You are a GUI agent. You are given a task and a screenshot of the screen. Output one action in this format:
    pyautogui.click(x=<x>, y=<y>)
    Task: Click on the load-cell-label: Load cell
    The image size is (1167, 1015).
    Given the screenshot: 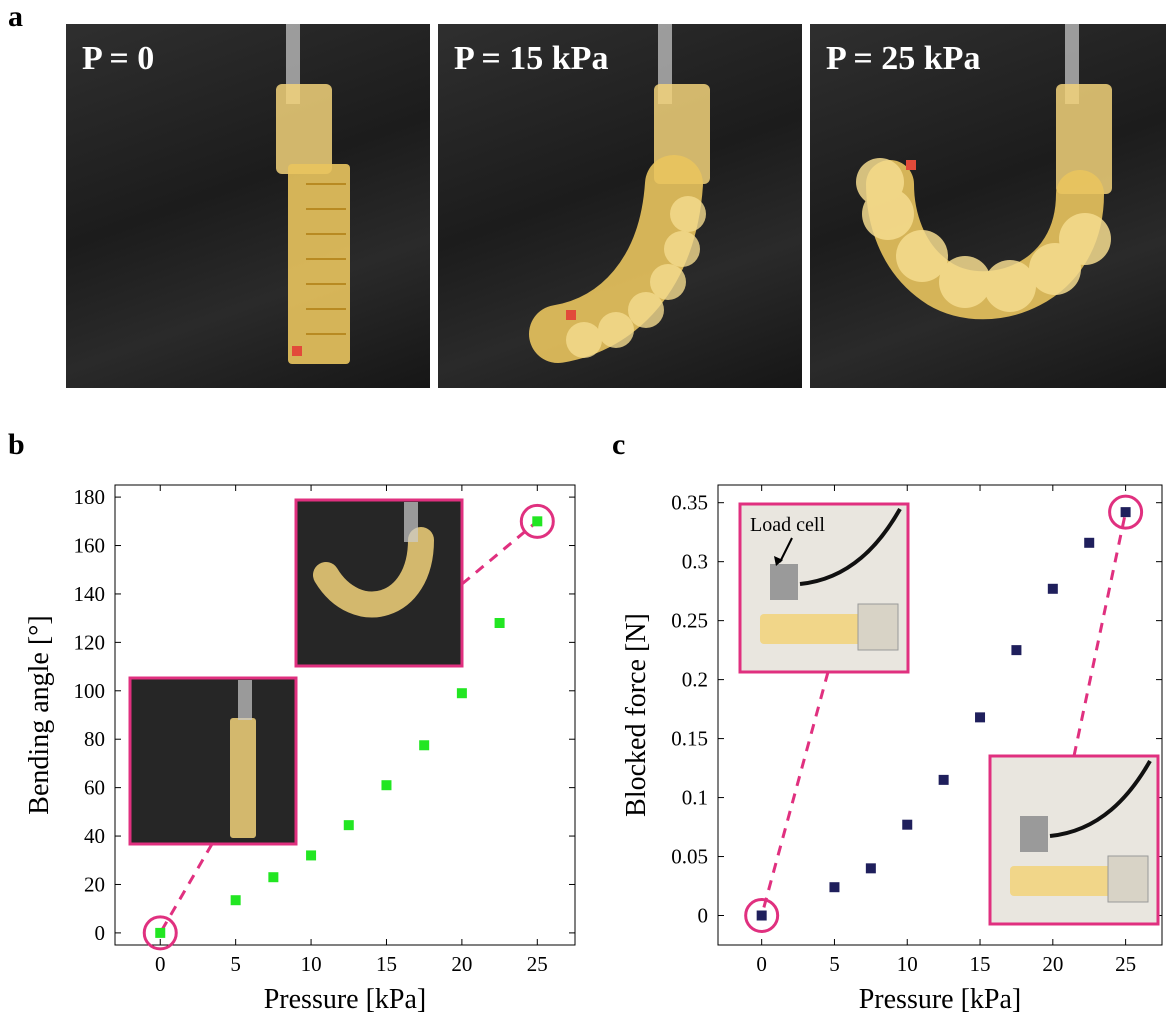 What is the action you would take?
    pyautogui.click(x=787, y=525)
    